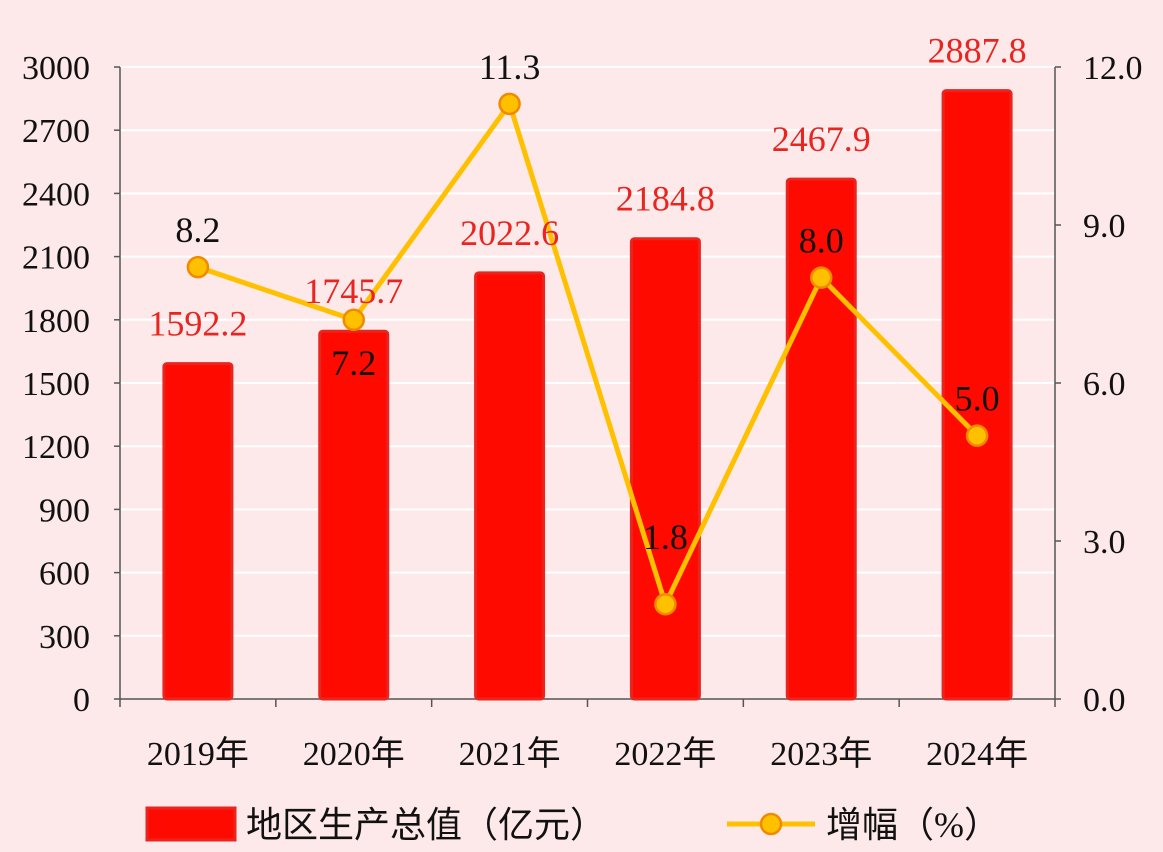 Image resolution: width=1163 pixels, height=852 pixels. I want to click on right-axis-tick-label: 12.0, so click(1113, 68).